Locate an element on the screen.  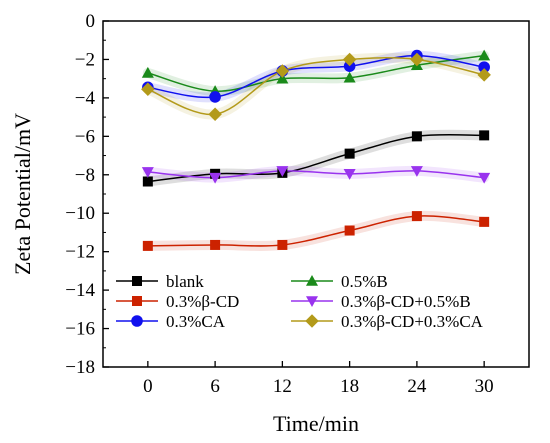
y-tick-label-6: −12 is located at coordinates (80, 252).